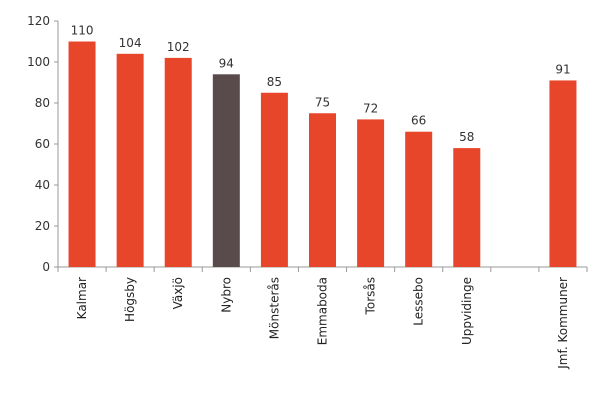 This screenshot has height=404, width=605. What do you see at coordinates (371, 296) in the screenshot?
I see `category-label: Torsås` at bounding box center [371, 296].